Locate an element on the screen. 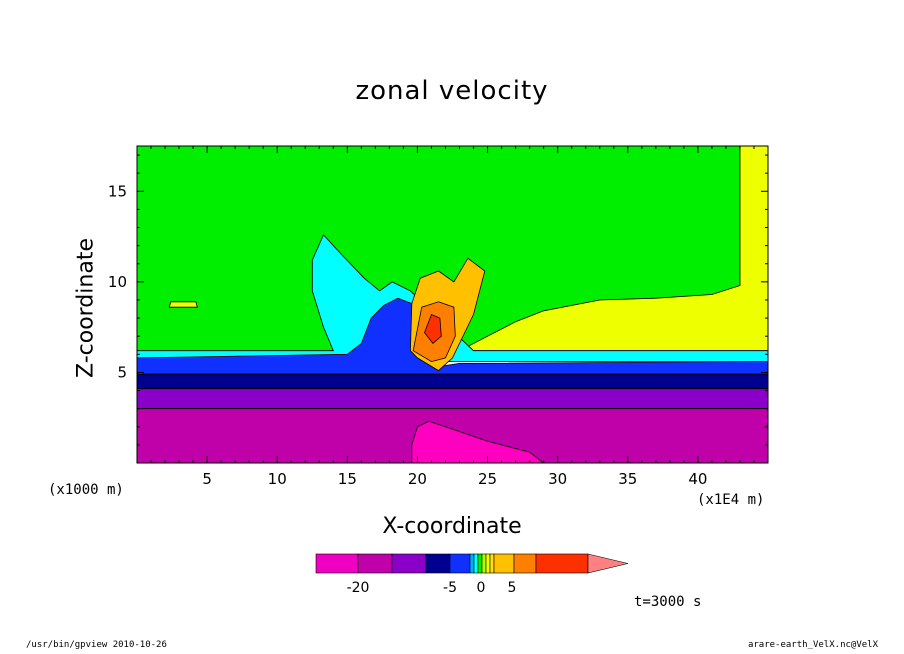 This screenshot has height=654, width=904. region-green-lens-left is located at coordinates (183, 304).